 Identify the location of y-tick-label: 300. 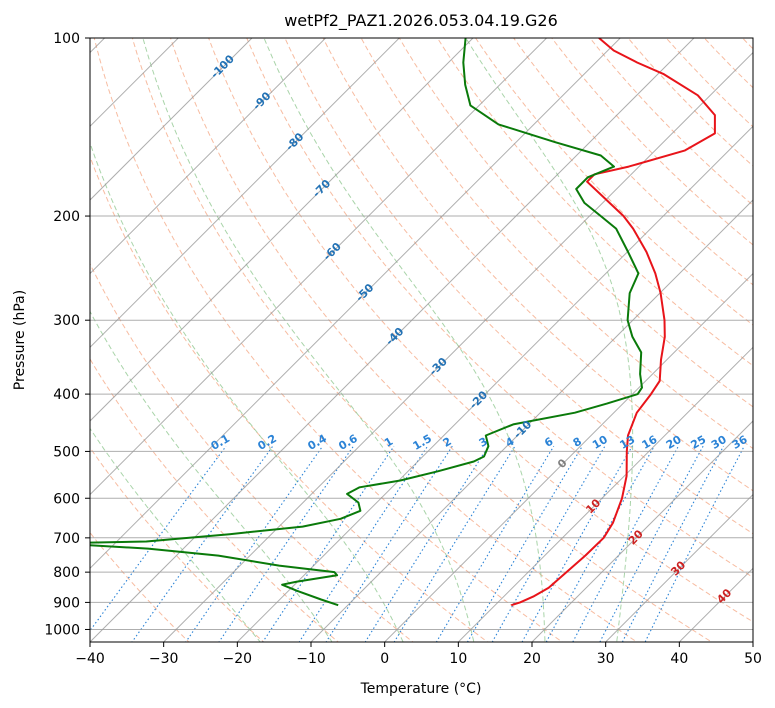
(66, 321).